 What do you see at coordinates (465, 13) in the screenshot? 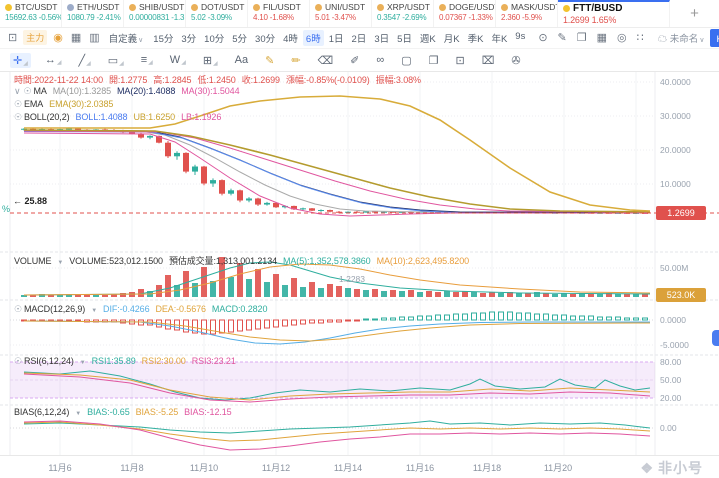
I see `ticker-tab-doge-usdt: DOGE/USDT 0.07367 -1.33%` at bounding box center [465, 13].